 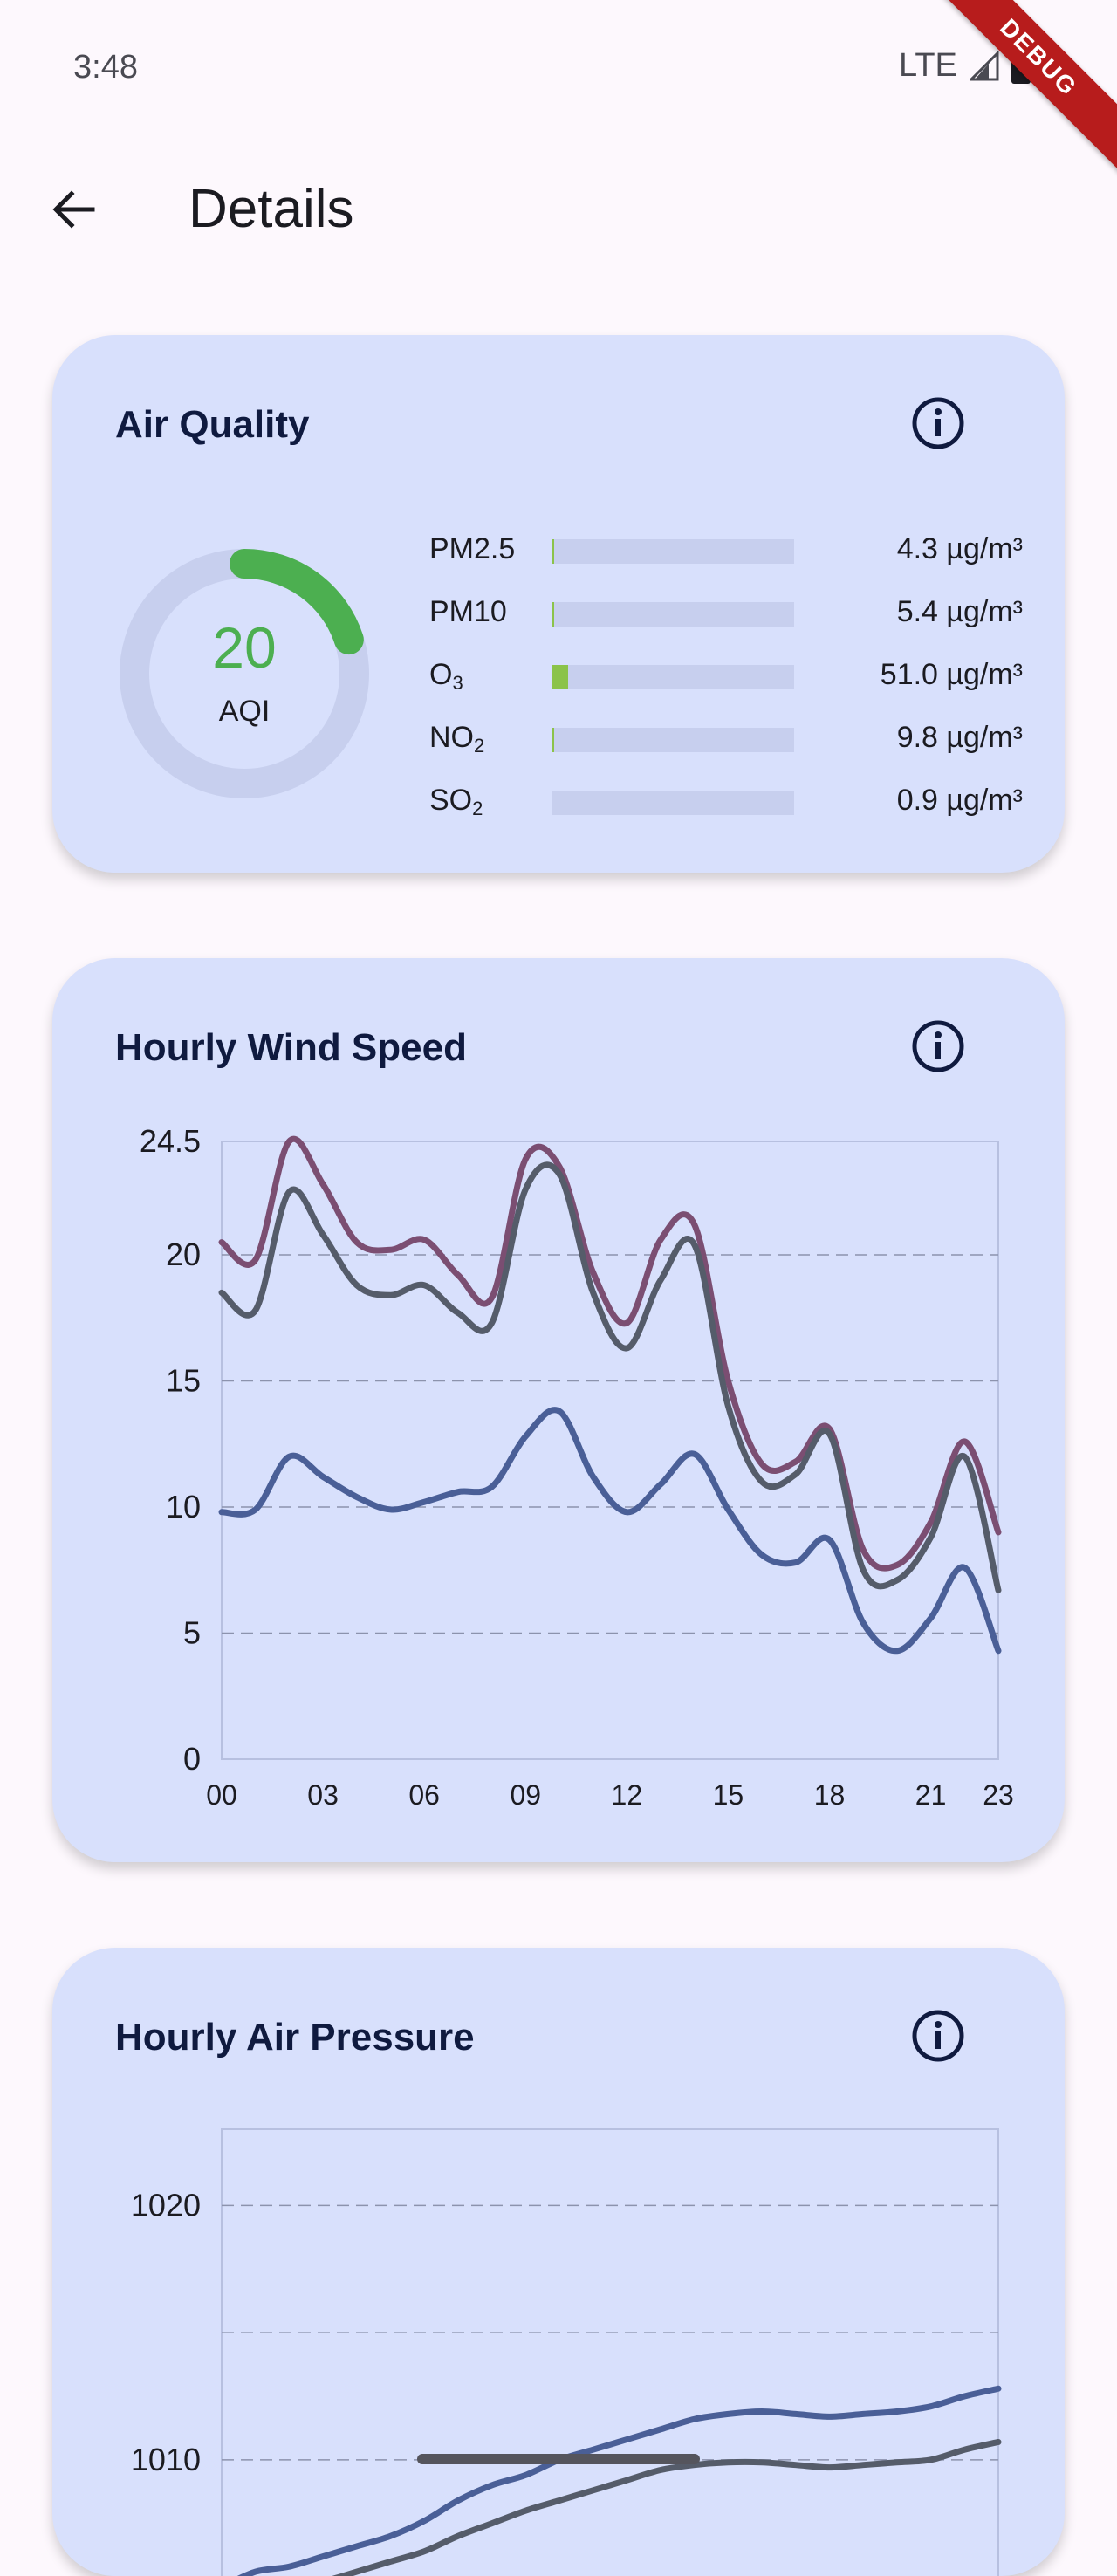 What do you see at coordinates (728, 1795) in the screenshot?
I see `x-tick-label: 15` at bounding box center [728, 1795].